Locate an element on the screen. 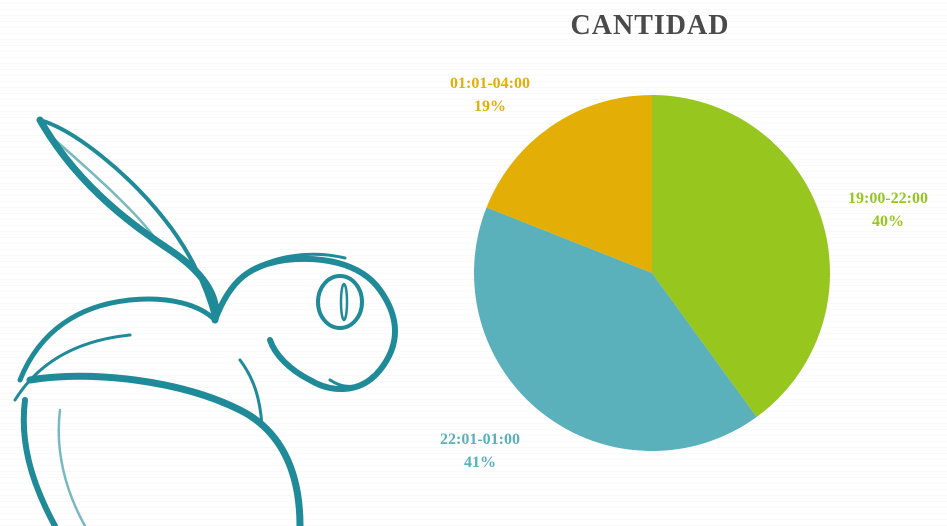 The image size is (947, 526). pie-slice-22:01-01:00 is located at coordinates (615, 329).